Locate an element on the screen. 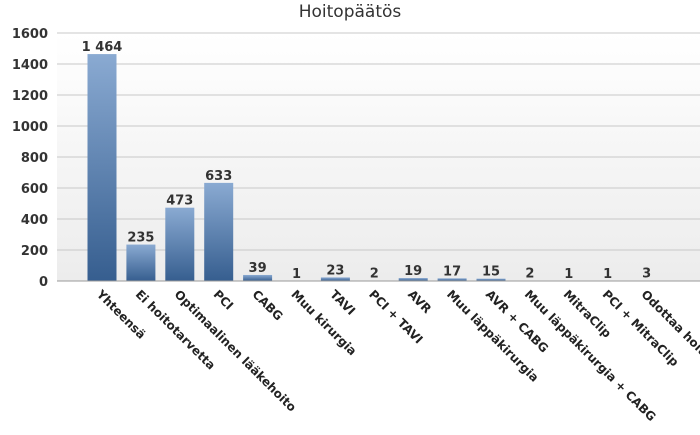 This screenshot has width=700, height=435. data-label: 633 is located at coordinates (218, 176).